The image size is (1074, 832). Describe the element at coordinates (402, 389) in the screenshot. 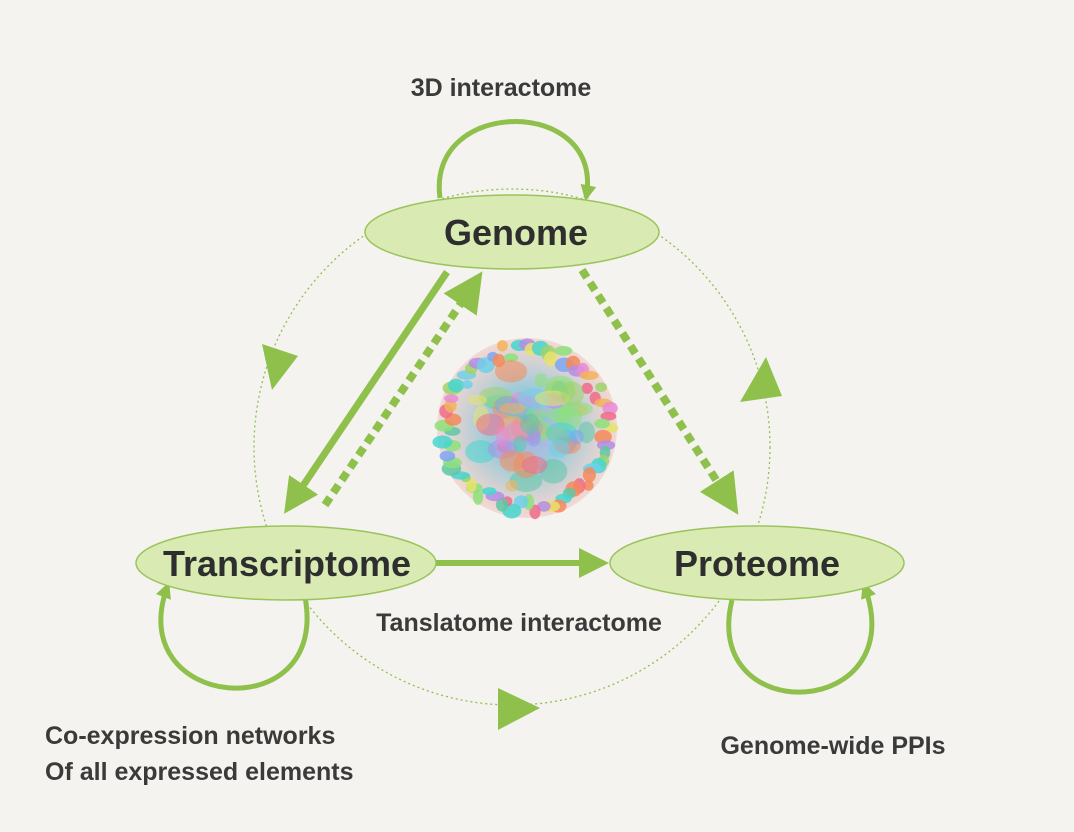

I see `transcriptome-to-genome-arrow` at that location.